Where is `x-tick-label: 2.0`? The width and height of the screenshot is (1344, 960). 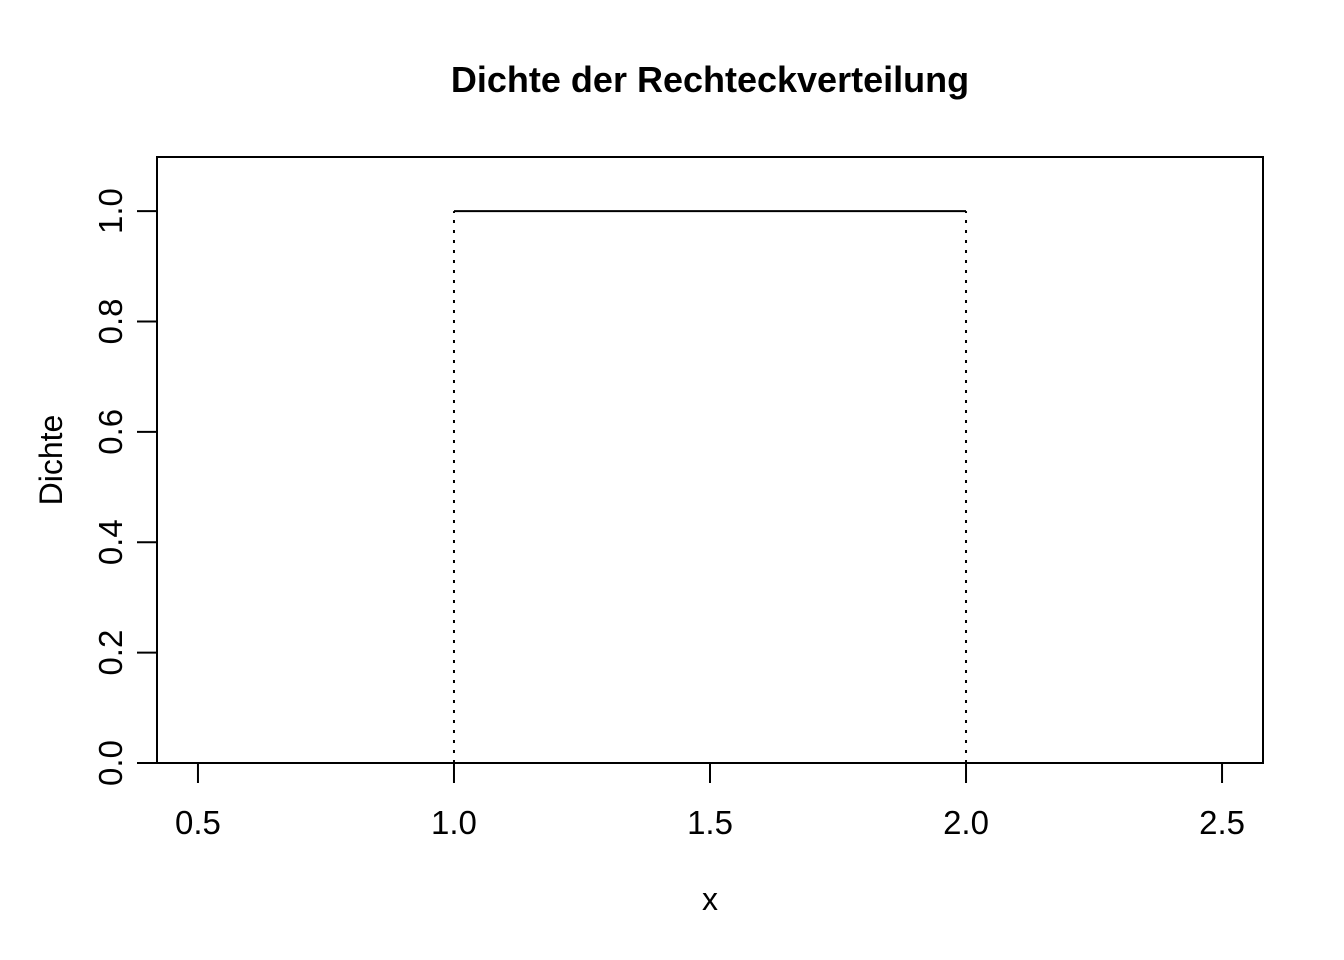
x-tick-label: 2.0 is located at coordinates (966, 822).